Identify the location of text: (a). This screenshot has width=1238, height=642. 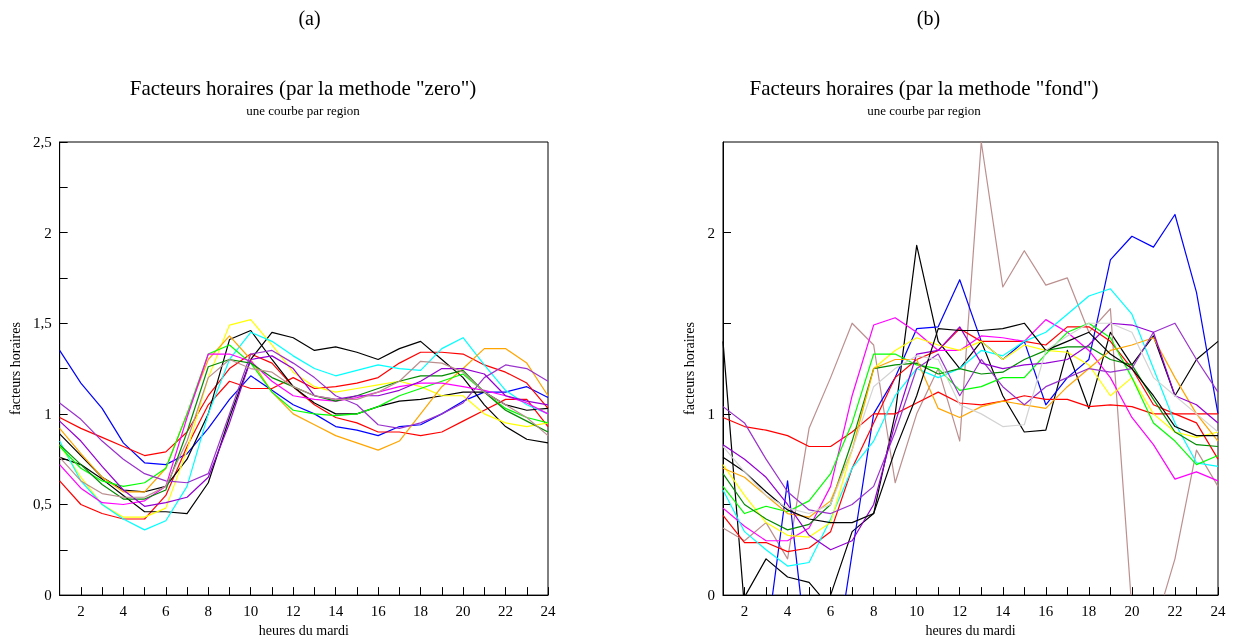
(309, 18).